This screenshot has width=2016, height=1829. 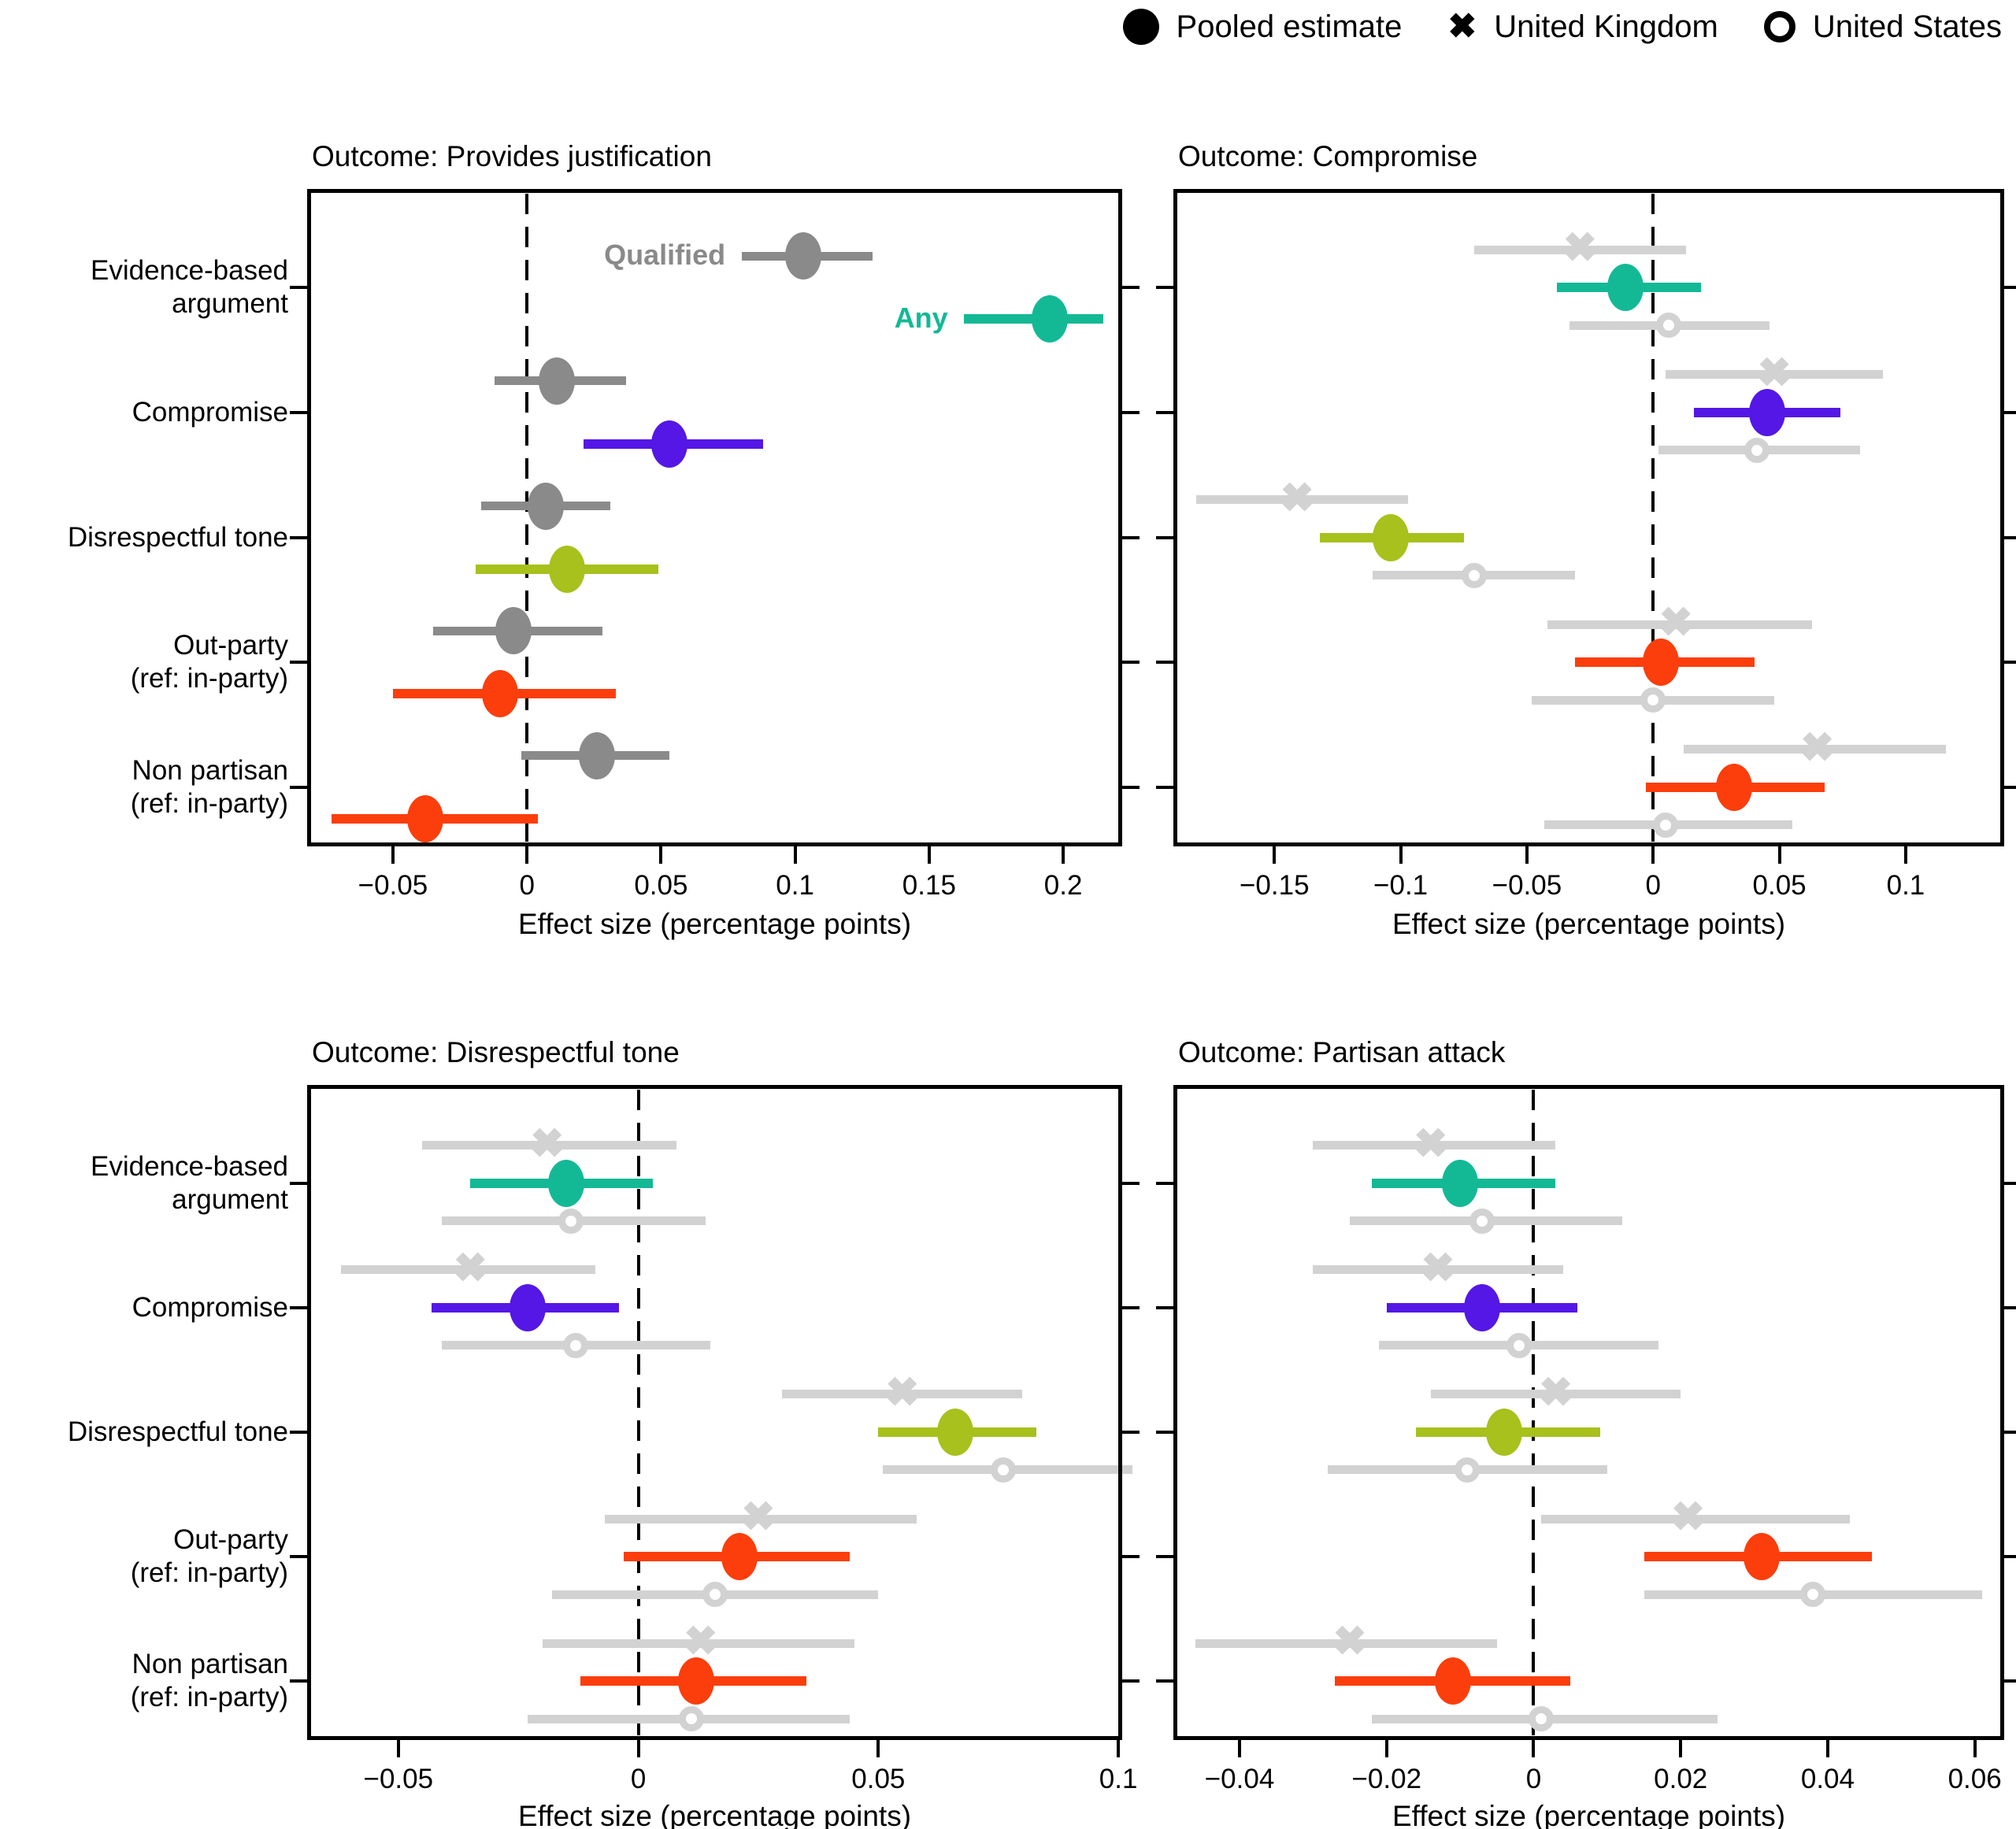 What do you see at coordinates (1342, 1052) in the screenshot?
I see `panel-title: Outcome: Partisan attack` at bounding box center [1342, 1052].